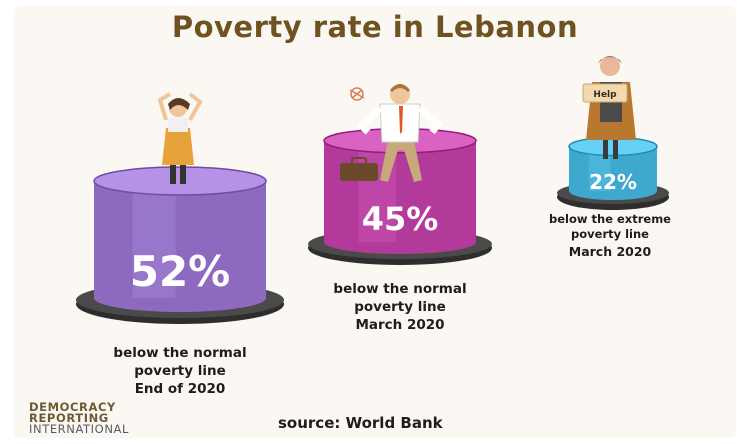 The image size is (750, 444). What do you see at coordinates (360, 423) in the screenshot?
I see `source-note: source: World Bank` at bounding box center [360, 423].